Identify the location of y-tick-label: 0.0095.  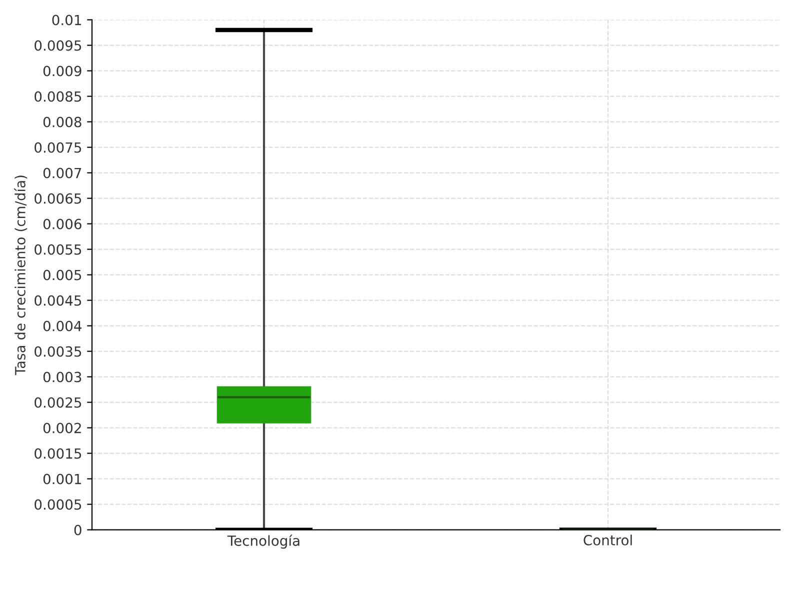
(58, 45).